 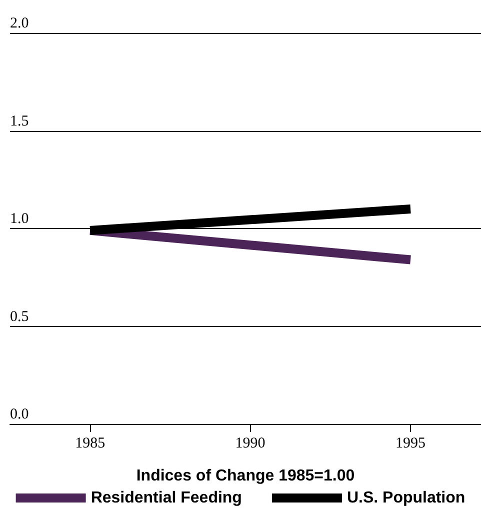 What do you see at coordinates (406, 498) in the screenshot?
I see `legend-label: U.S. Population` at bounding box center [406, 498].